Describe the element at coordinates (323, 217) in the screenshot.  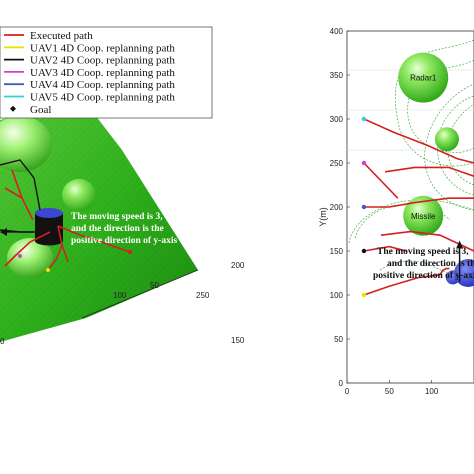
I see `y-axis-title: Y(m)` at that location.